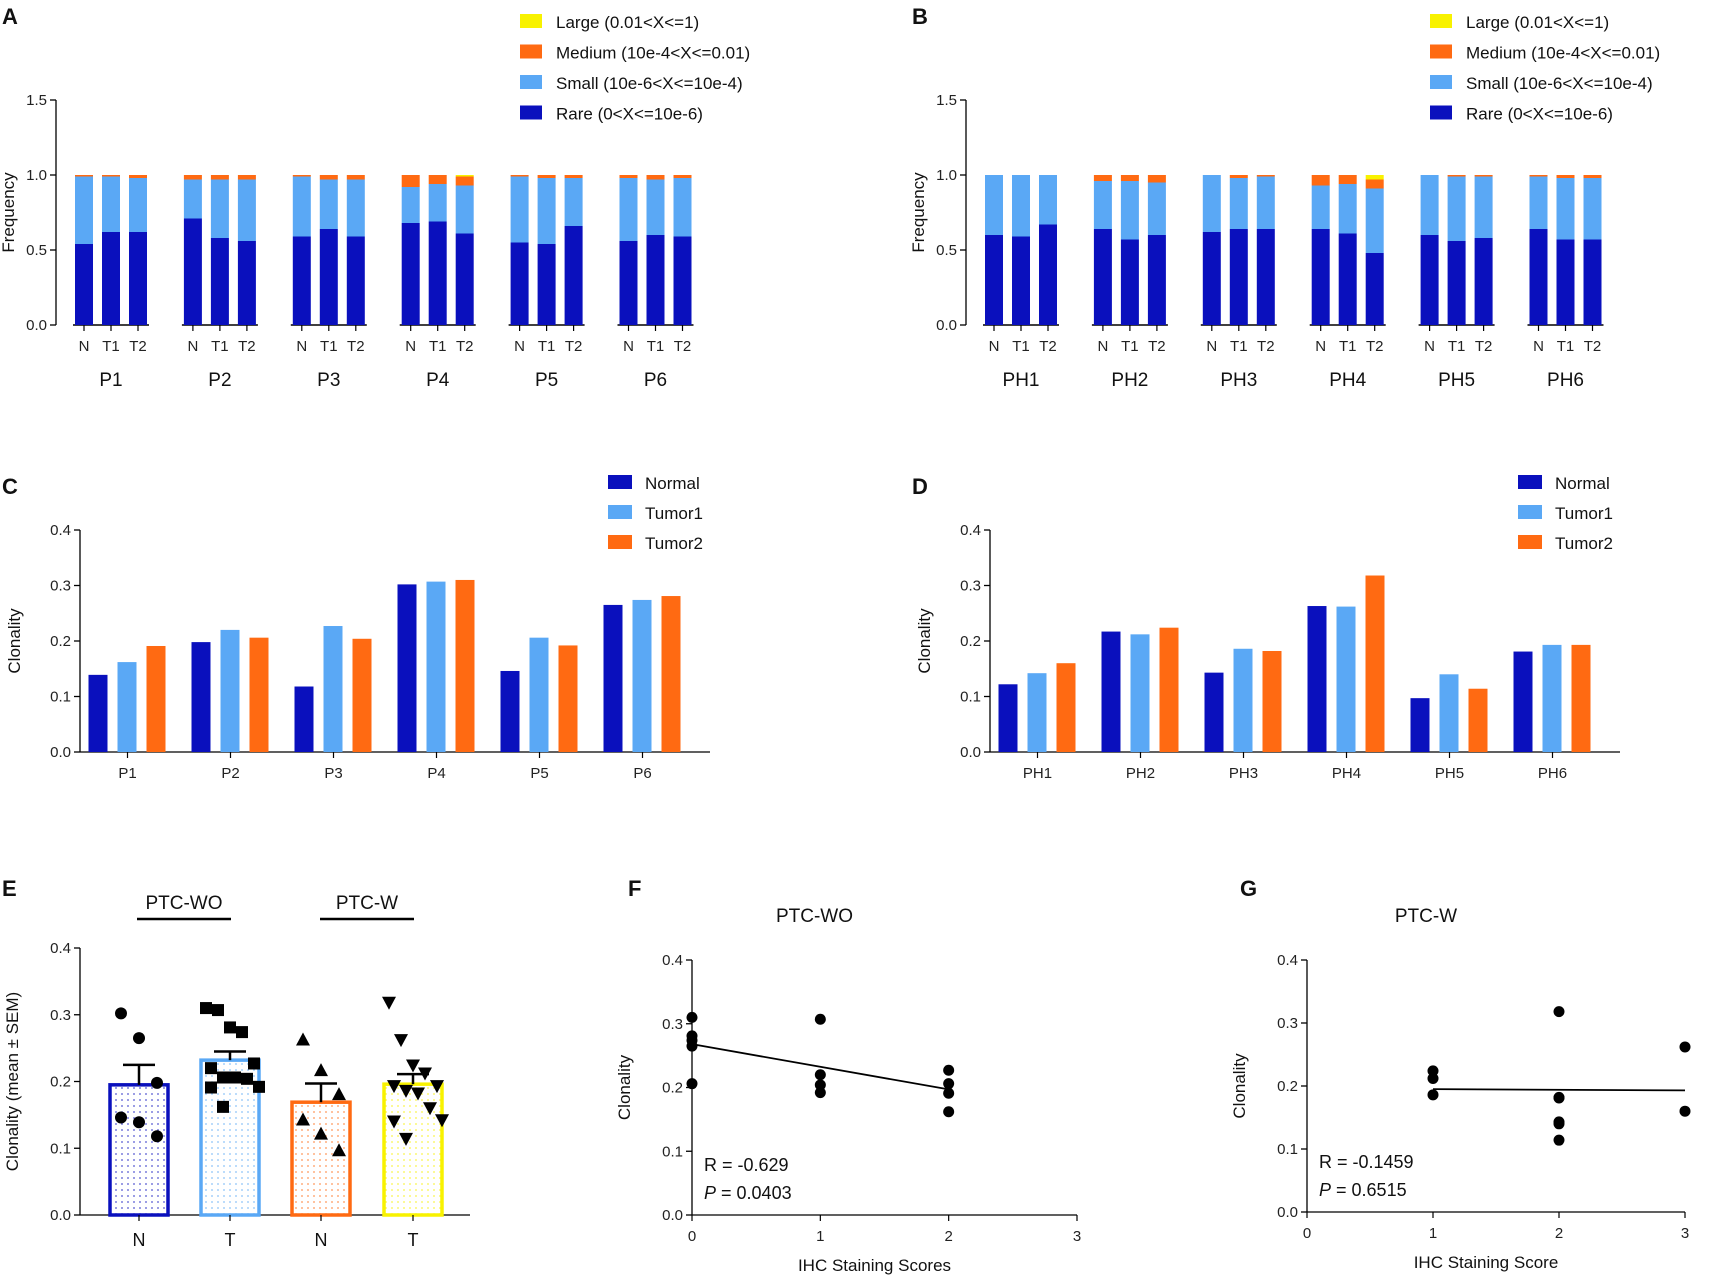  What do you see at coordinates (1287, 1023) in the screenshot?
I see `panel-g-y-tick-label: 0.3` at bounding box center [1287, 1023].